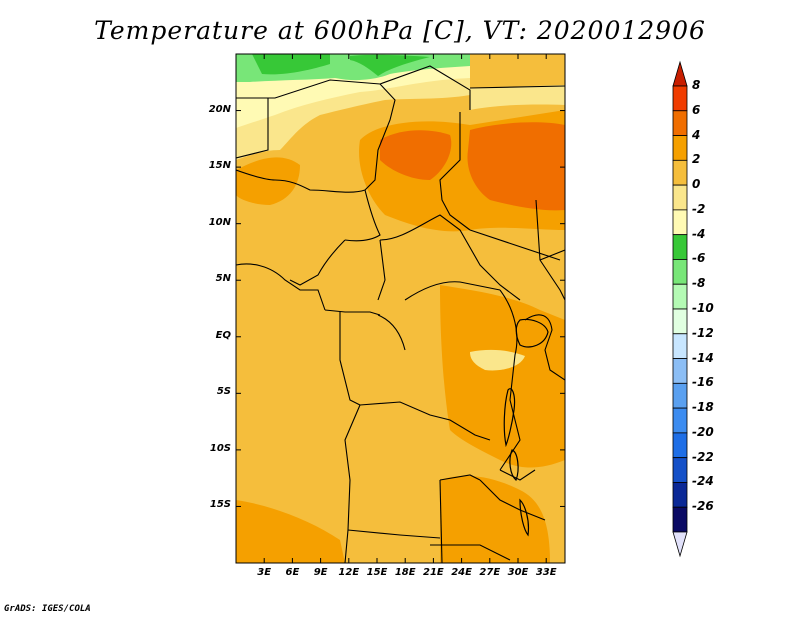  I want to click on colorbar-label: -10, so click(703, 308).